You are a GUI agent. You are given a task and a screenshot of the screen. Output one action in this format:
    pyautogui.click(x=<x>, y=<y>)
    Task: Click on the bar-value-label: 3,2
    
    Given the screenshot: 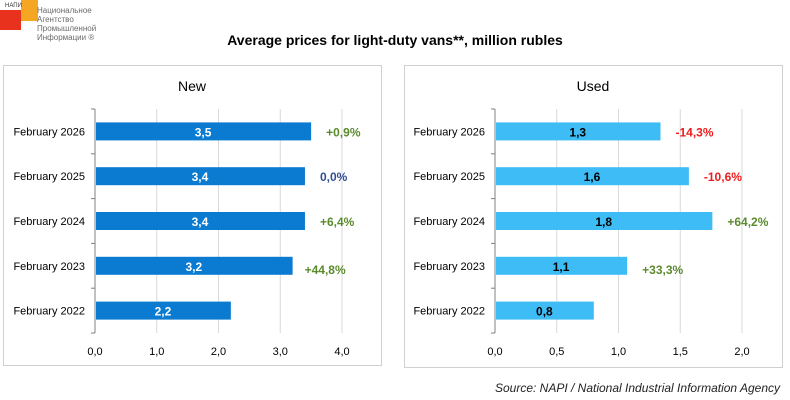 What is the action you would take?
    pyautogui.click(x=193, y=267)
    